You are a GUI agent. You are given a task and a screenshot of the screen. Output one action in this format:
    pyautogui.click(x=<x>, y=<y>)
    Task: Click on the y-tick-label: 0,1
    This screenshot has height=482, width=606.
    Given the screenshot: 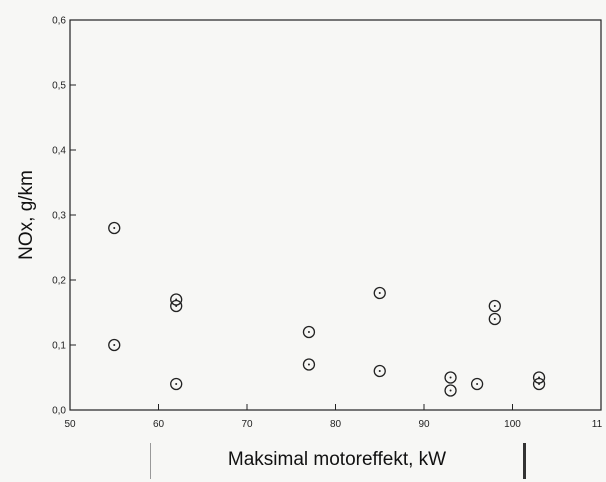 What is the action you would take?
    pyautogui.click(x=59, y=346)
    